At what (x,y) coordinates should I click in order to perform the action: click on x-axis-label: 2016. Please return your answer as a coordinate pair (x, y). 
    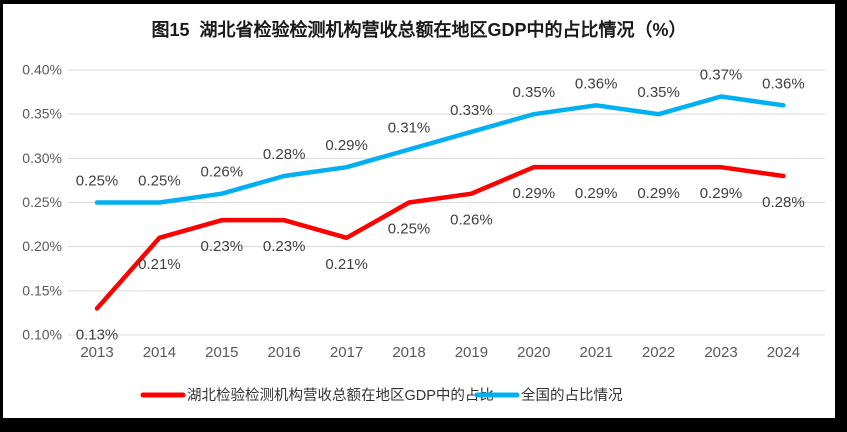
    Looking at the image, I should click on (284, 352).